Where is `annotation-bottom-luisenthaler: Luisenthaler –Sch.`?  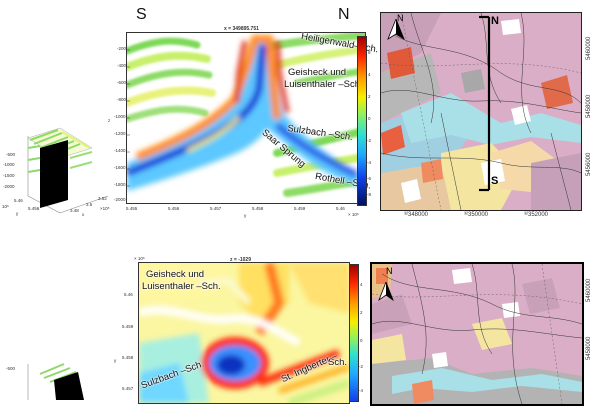 annotation-bottom-luisenthaler: Luisenthaler –Sch. is located at coordinates (181, 286).